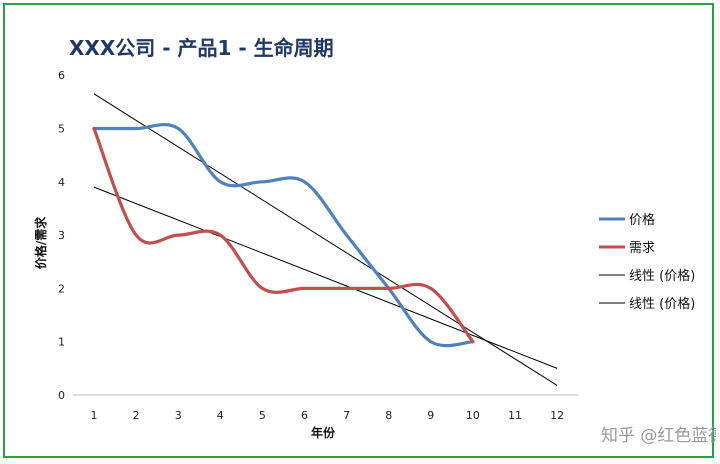 This screenshot has width=720, height=464. Describe the element at coordinates (658, 436) in the screenshot. I see `watermark-text: 知乎 @红色蓝德` at that location.